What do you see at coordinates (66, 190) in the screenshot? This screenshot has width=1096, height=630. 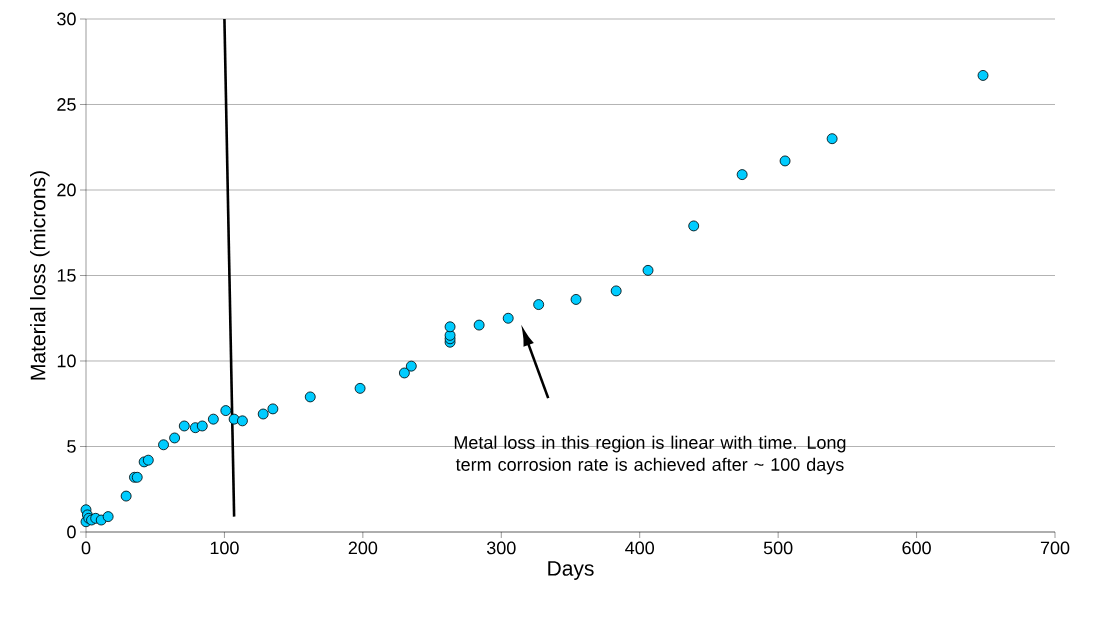 I see `y-tick-label: 20` at bounding box center [66, 190].